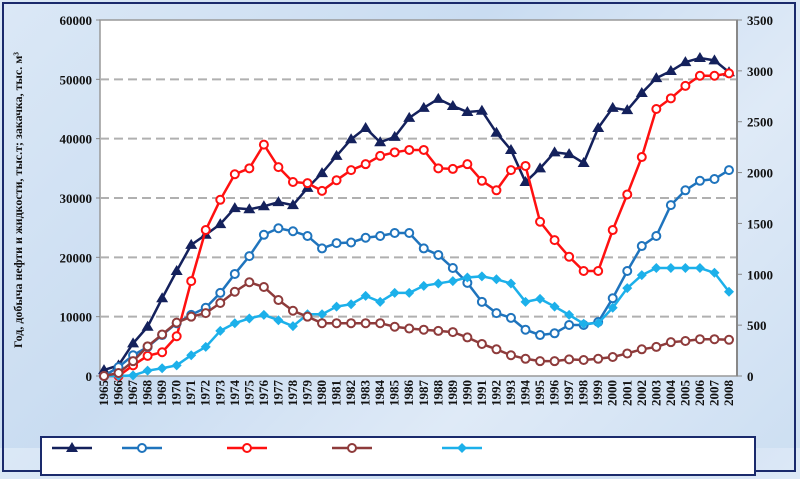 The height and width of the screenshot is (479, 800). Describe the element at coordinates (336, 393) in the screenshot. I see `x-tick-label: 1981` at that location.